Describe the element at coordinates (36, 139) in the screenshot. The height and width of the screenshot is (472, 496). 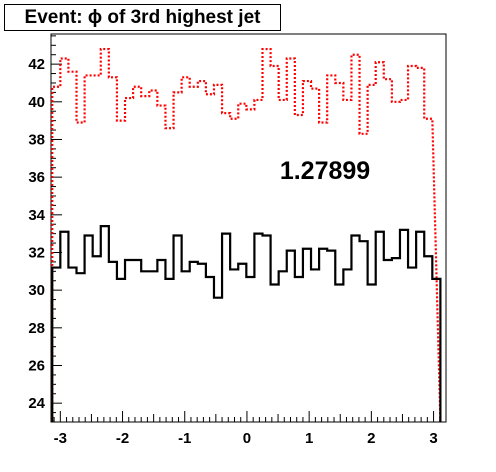
I see `y-tick-label: 38` at that location.